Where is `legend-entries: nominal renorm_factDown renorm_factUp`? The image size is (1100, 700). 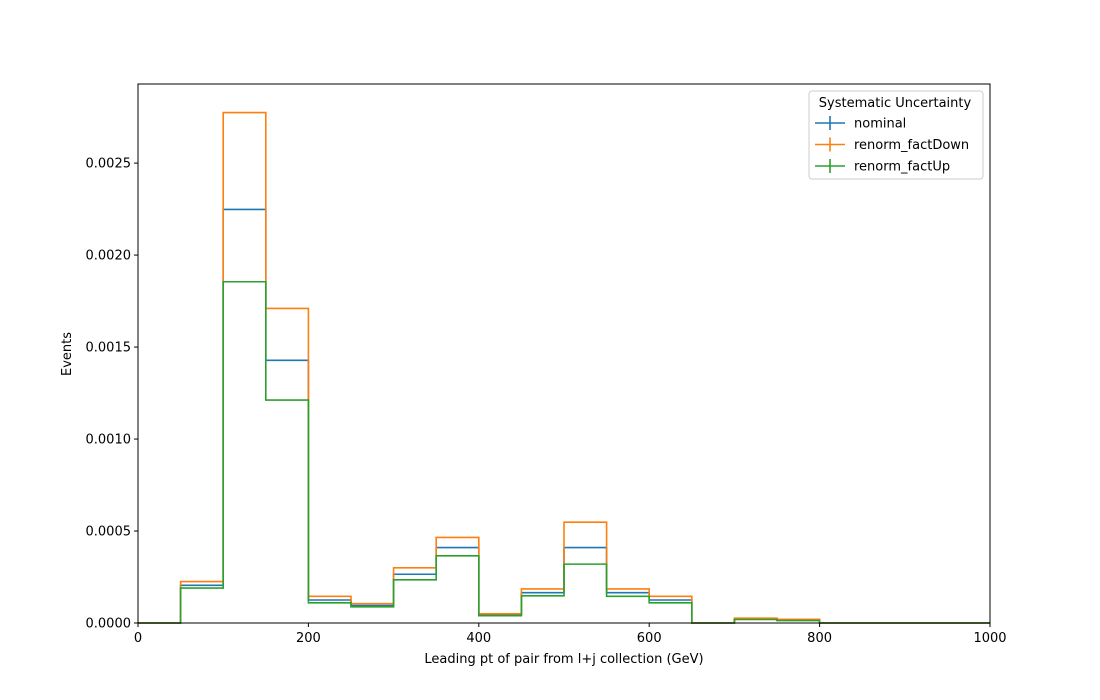 legend-entries: nominal renorm_factDown renorm_factUp is located at coordinates (892, 145).